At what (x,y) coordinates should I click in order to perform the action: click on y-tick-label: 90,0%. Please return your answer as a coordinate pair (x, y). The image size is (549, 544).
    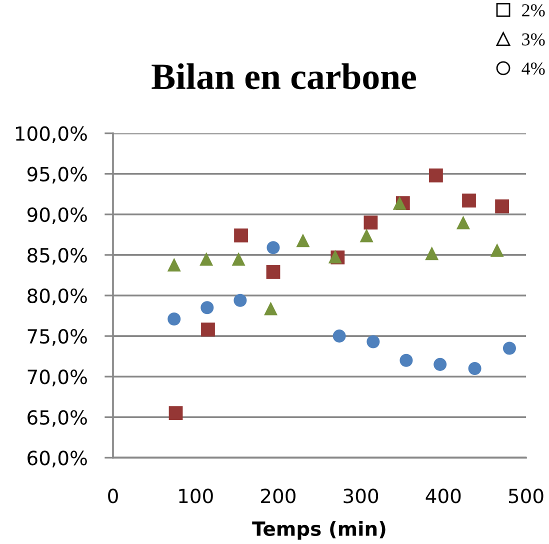
    Looking at the image, I should click on (57, 215).